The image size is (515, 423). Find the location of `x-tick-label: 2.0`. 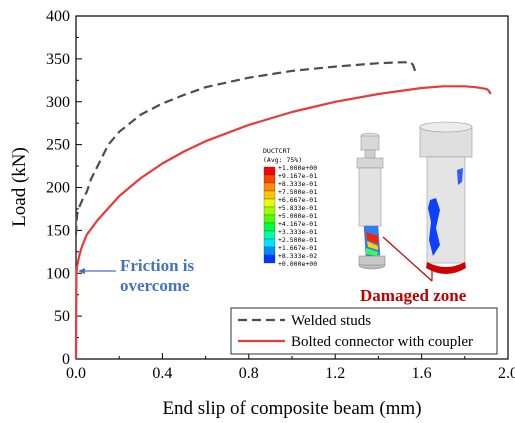

x-tick-label: 2.0 is located at coordinates (506, 373).